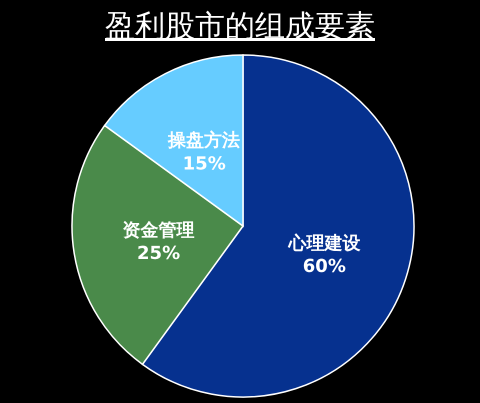 The height and width of the screenshot is (403, 480). Describe the element at coordinates (203, 141) in the screenshot. I see `slice-label: 操盘方法` at that location.